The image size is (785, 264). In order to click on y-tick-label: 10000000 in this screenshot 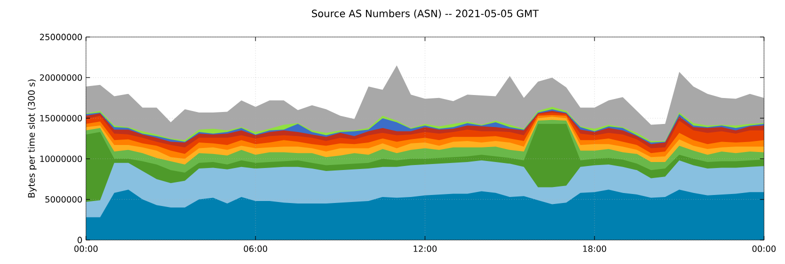, I will do `click(61, 159)`.